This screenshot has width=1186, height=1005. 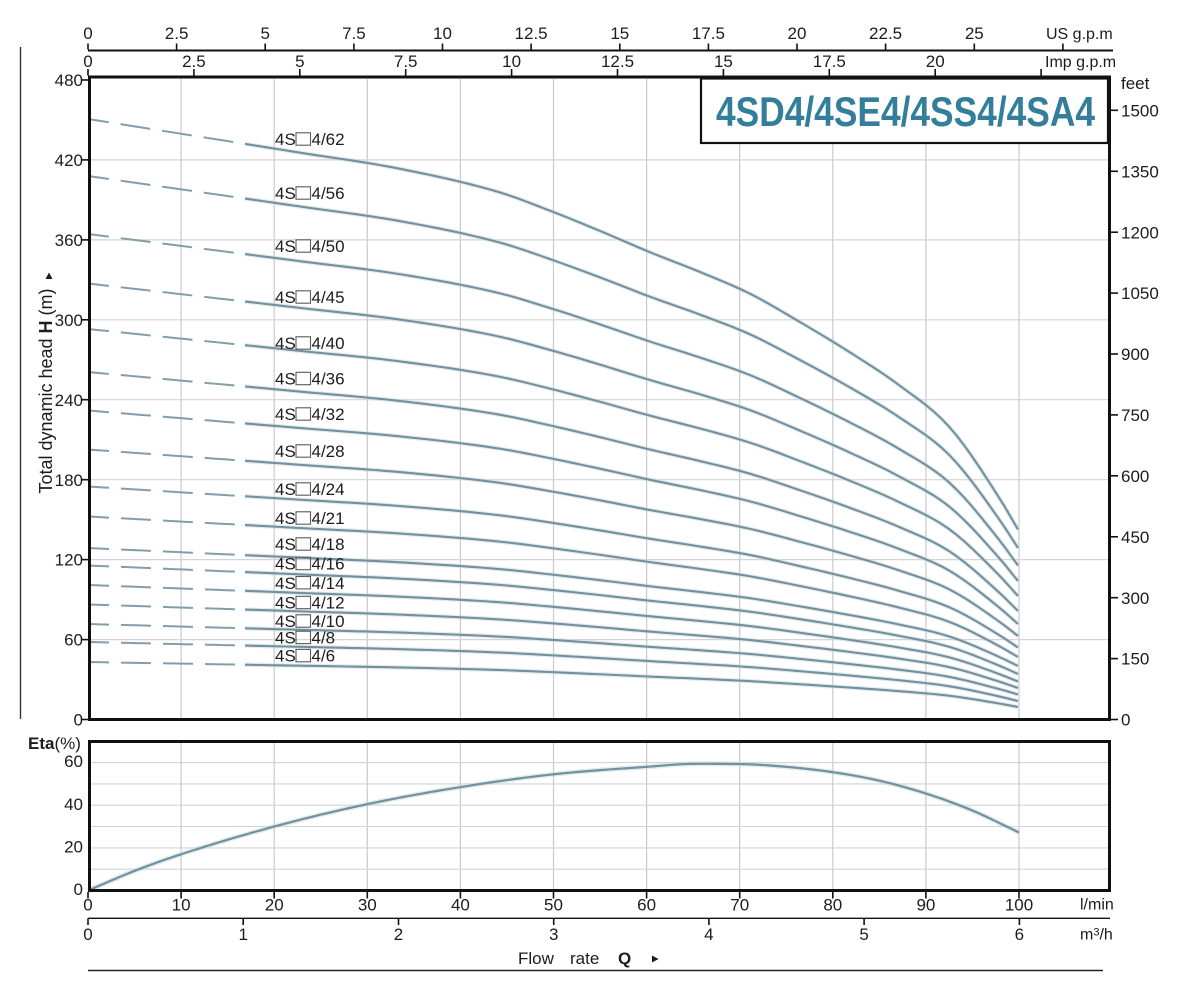 What do you see at coordinates (69, 240) in the screenshot?
I see `svg-text: 360` at bounding box center [69, 240].